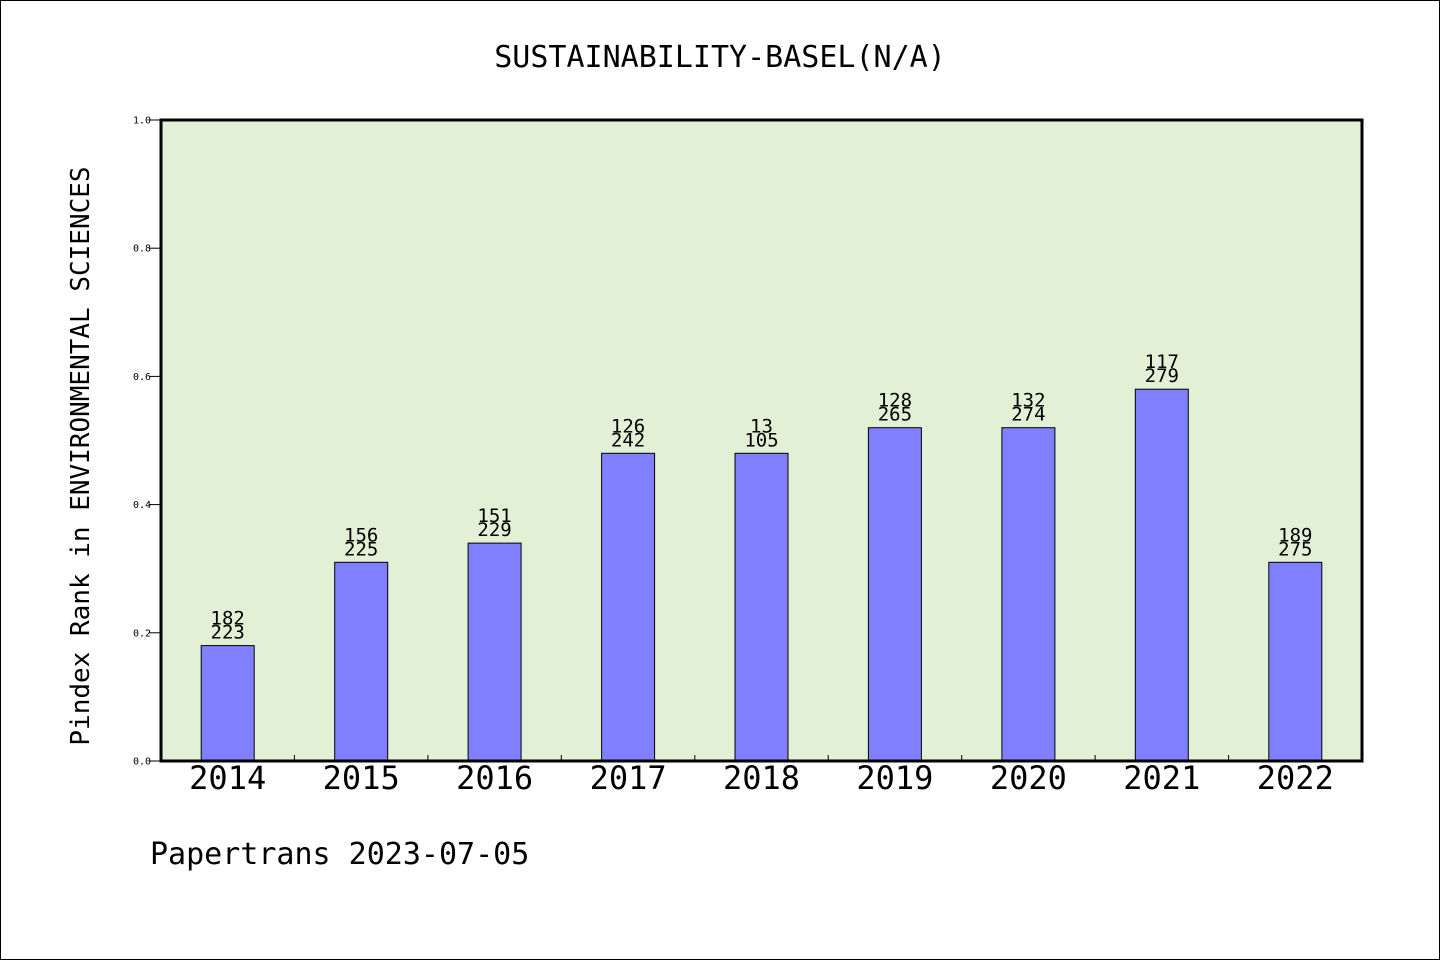  Describe the element at coordinates (1295, 535) in the screenshot. I see `bar-label-top-2022: 189` at that location.